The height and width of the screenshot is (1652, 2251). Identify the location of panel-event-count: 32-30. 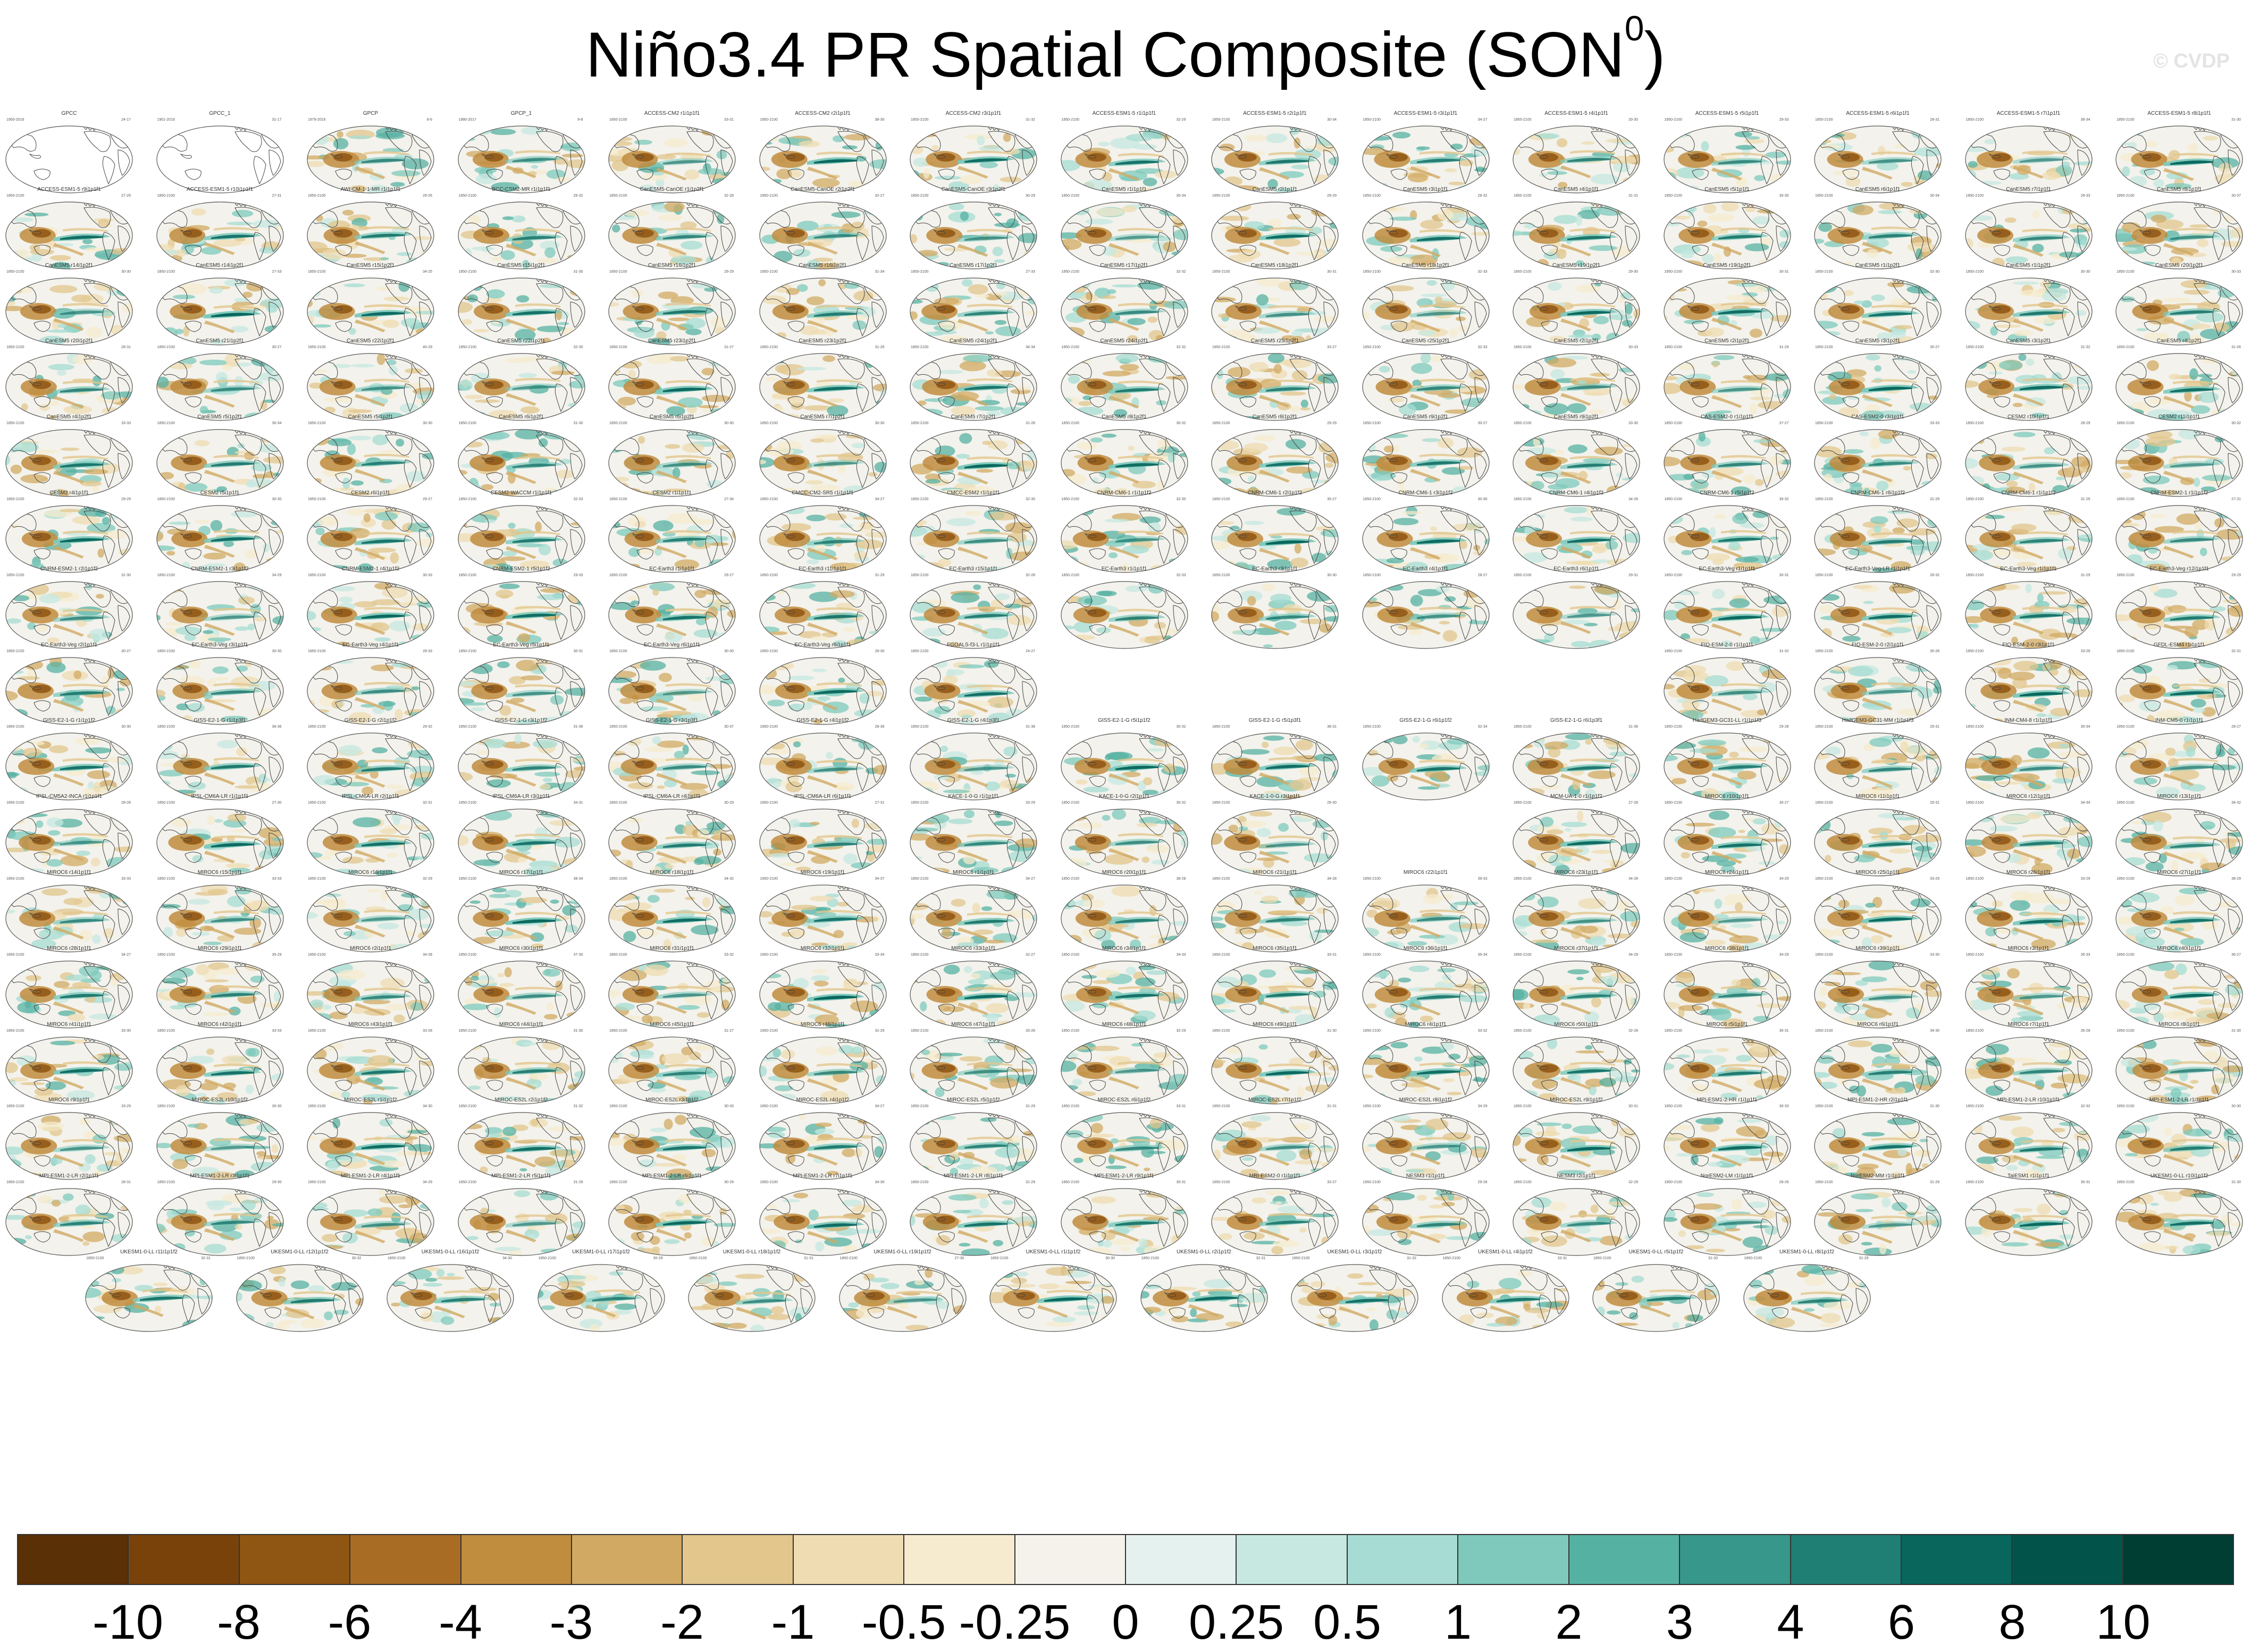
(578, 347).